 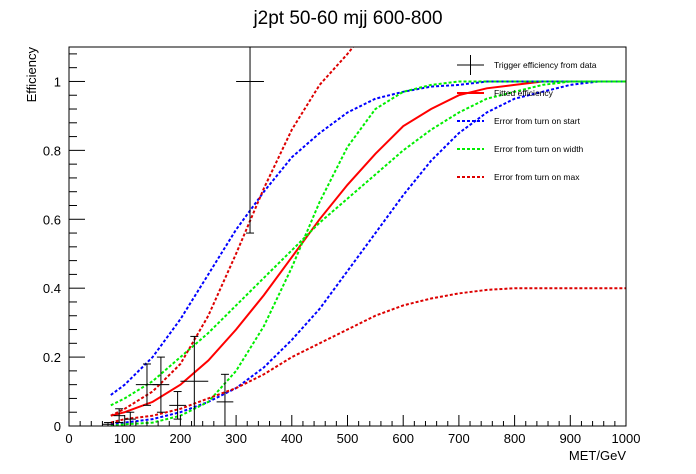 I want to click on legend-item-1: Fitted efficiency, so click(x=505, y=93).